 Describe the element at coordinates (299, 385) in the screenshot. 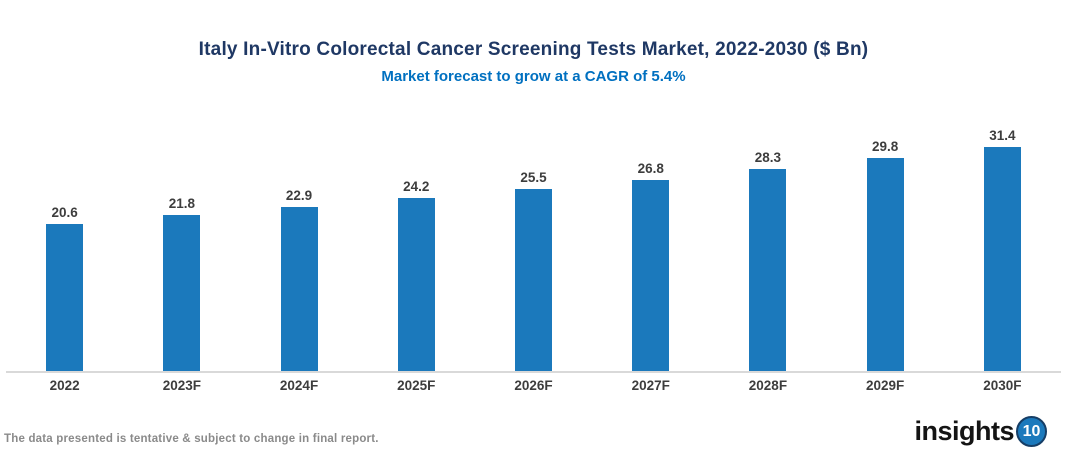

I see `x-axis-label: 2024F` at that location.